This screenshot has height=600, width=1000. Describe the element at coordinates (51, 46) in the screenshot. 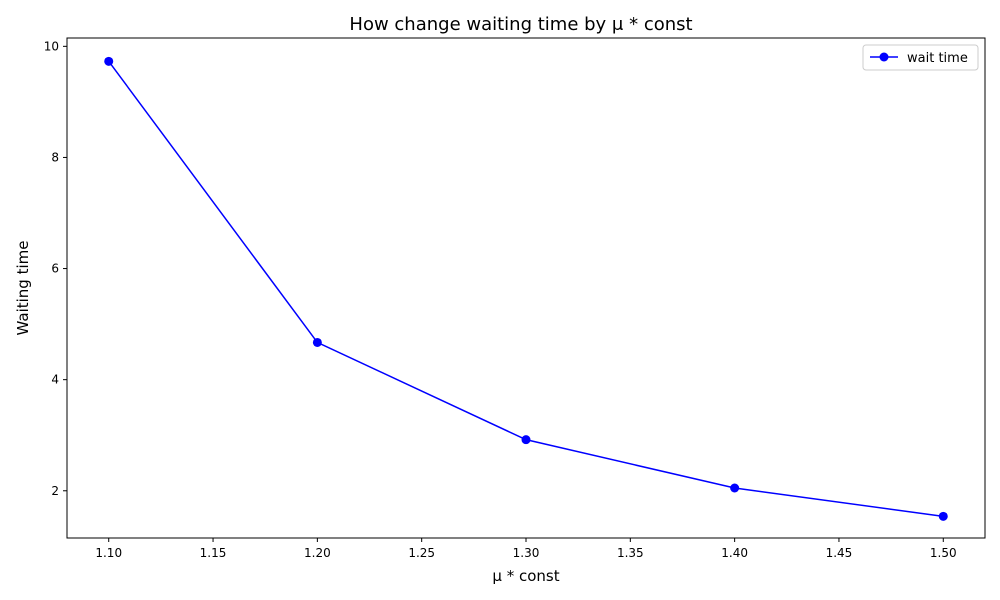

I see `y-tick-label: 10` at that location.